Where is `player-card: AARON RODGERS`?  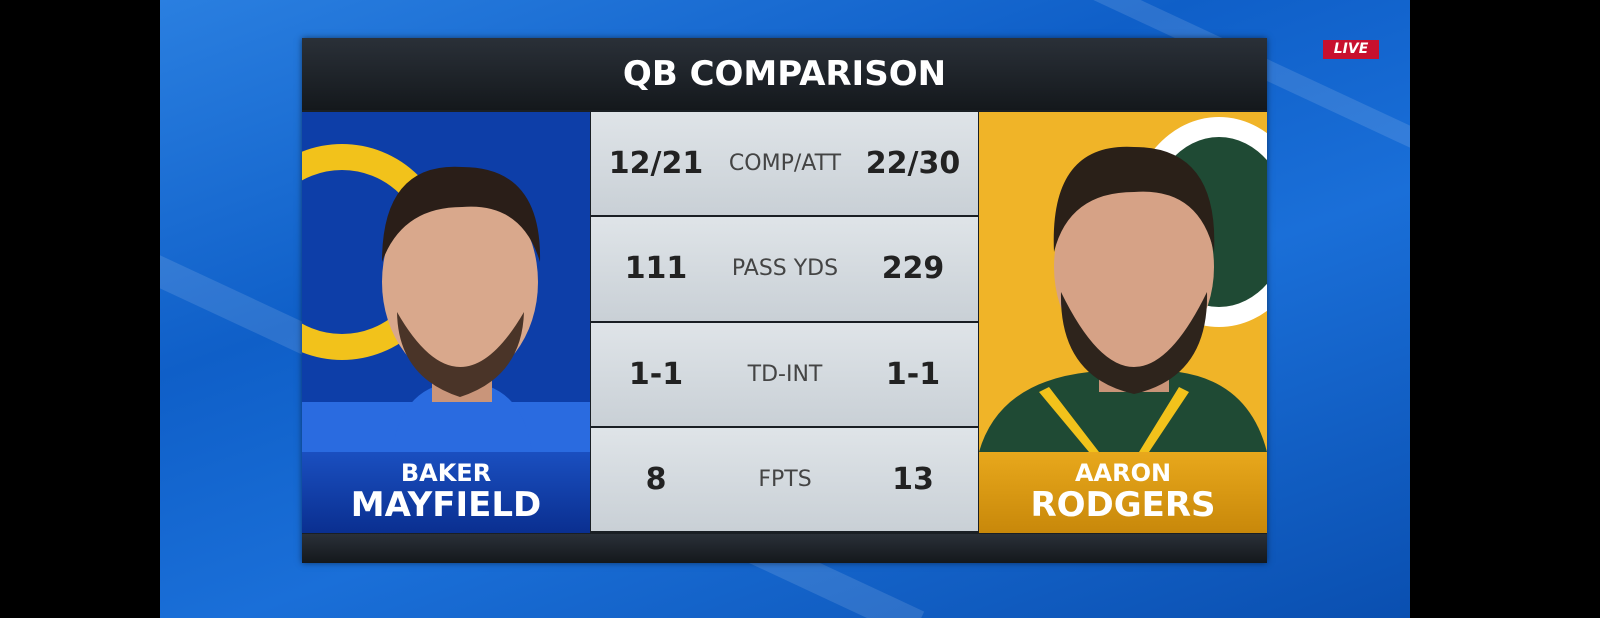 player-card: AARON RODGERS is located at coordinates (1123, 322).